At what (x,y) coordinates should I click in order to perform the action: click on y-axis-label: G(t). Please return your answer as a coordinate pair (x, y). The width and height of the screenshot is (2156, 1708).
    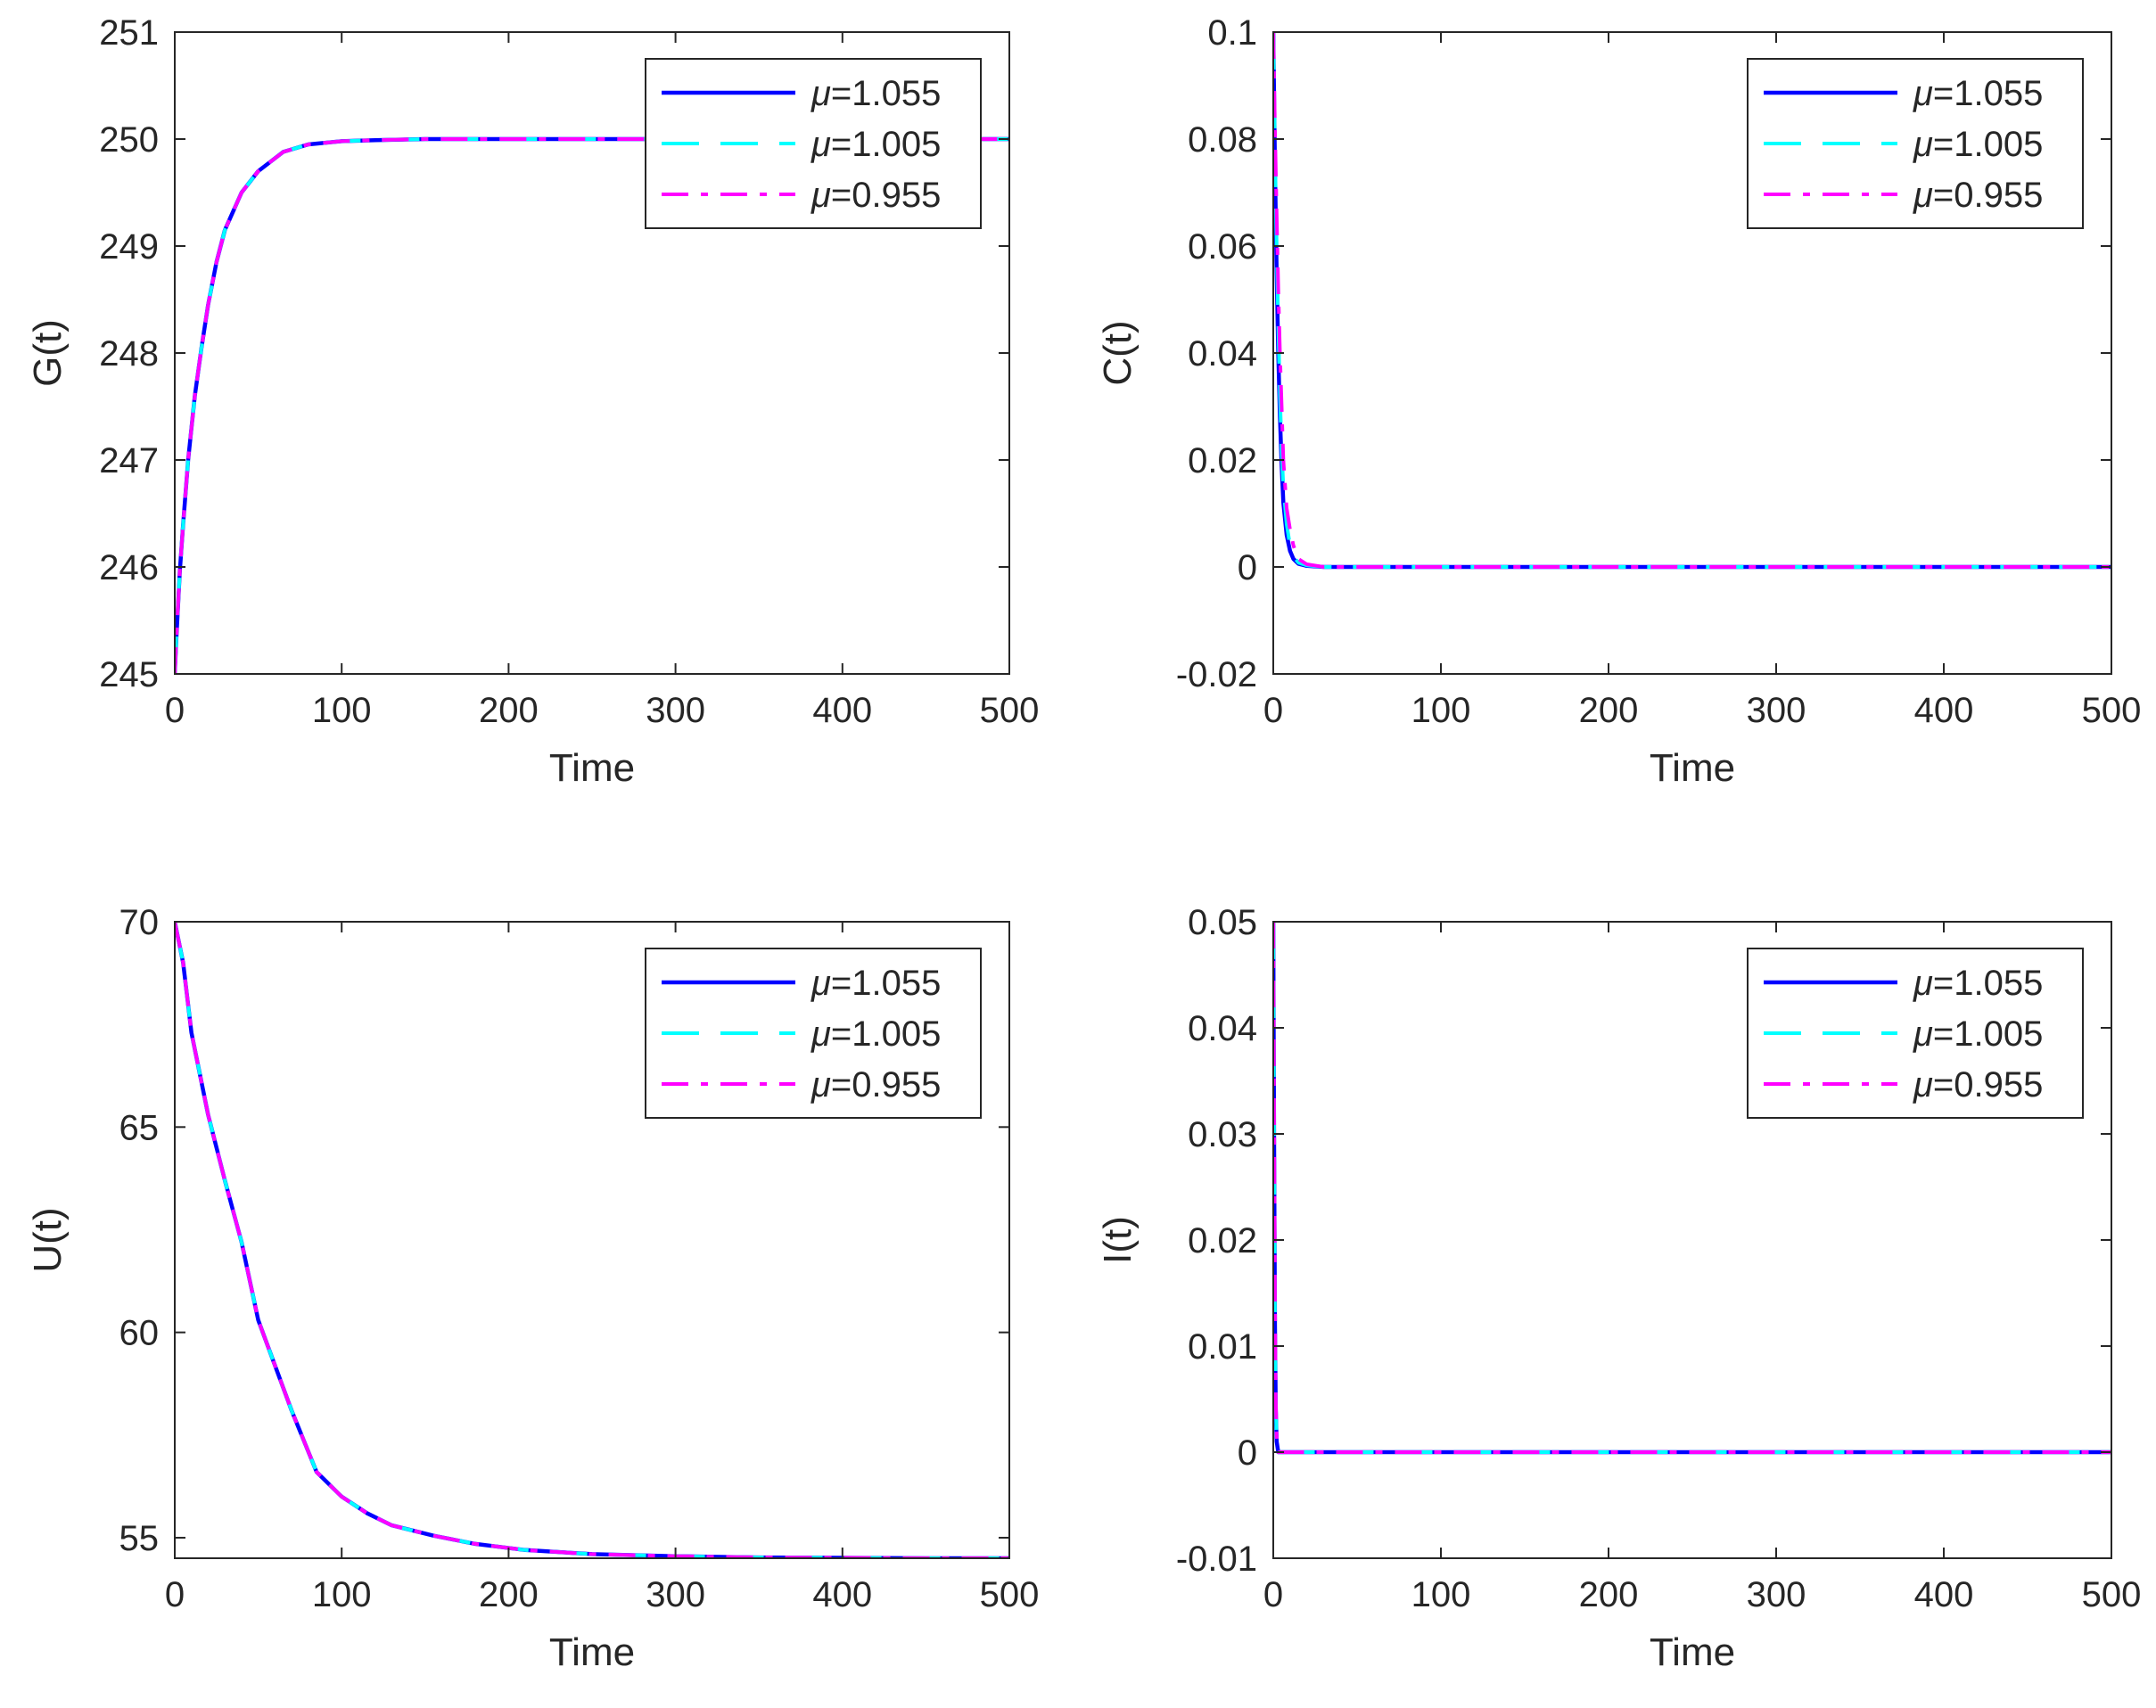
    Looking at the image, I should click on (48, 353).